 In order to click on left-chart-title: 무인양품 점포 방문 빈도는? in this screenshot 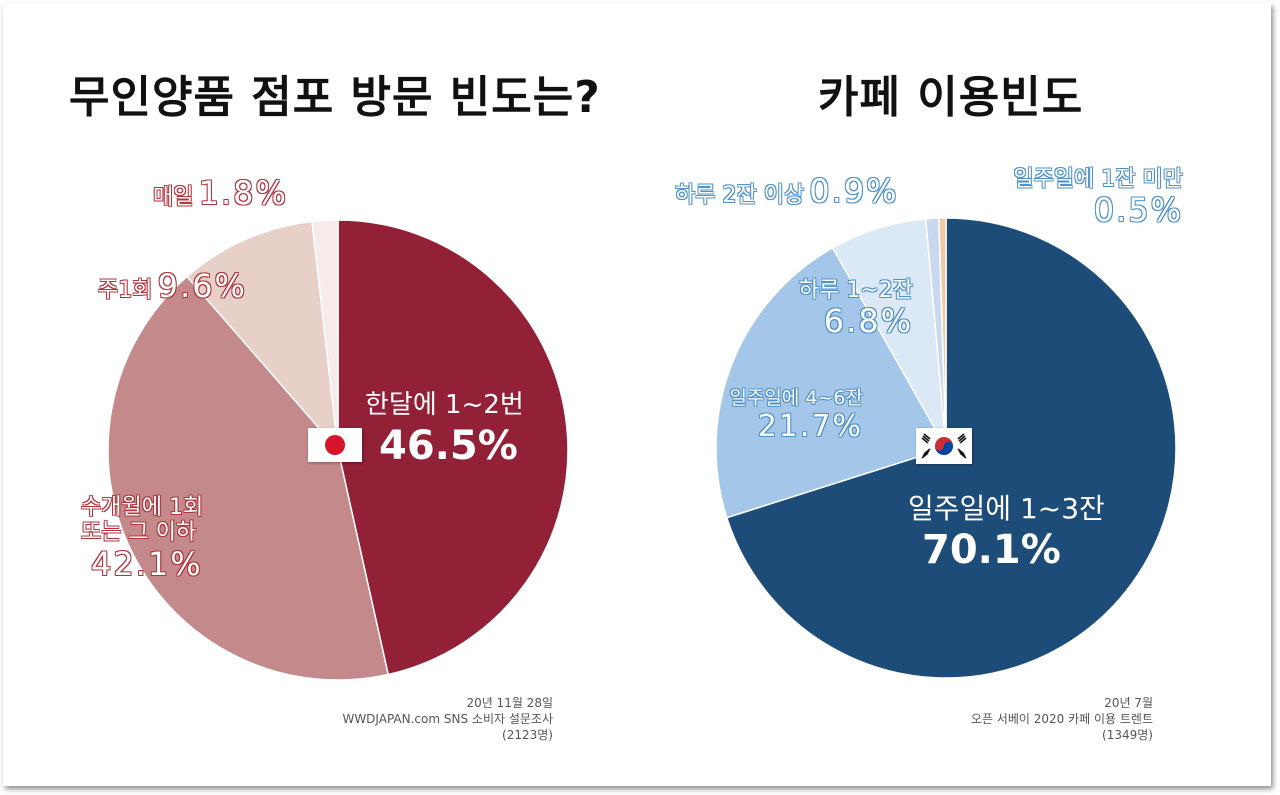, I will do `click(335, 97)`.